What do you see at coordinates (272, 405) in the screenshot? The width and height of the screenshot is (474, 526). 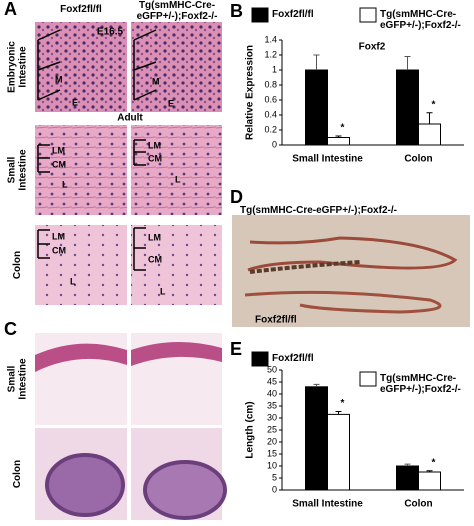 I see `y-tick-label: 35` at bounding box center [272, 405].